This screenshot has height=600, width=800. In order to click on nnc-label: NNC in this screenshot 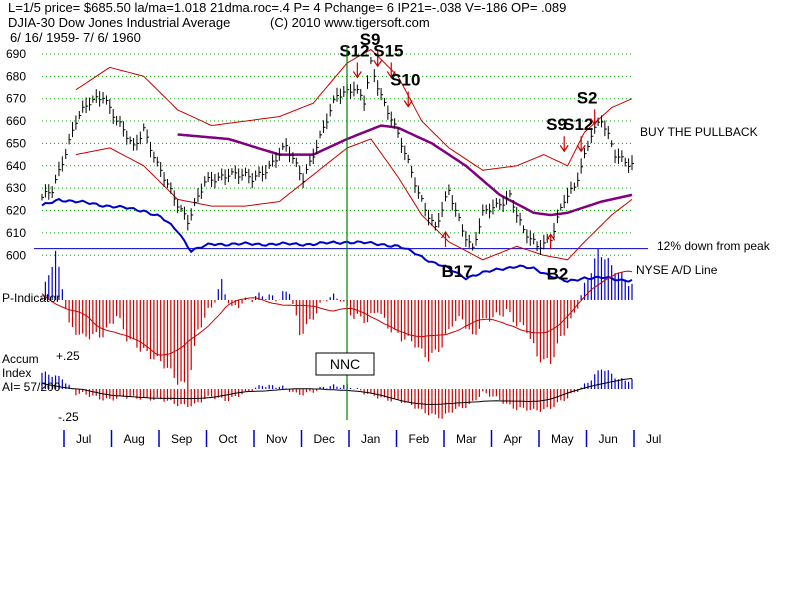, I will do `click(345, 364)`.